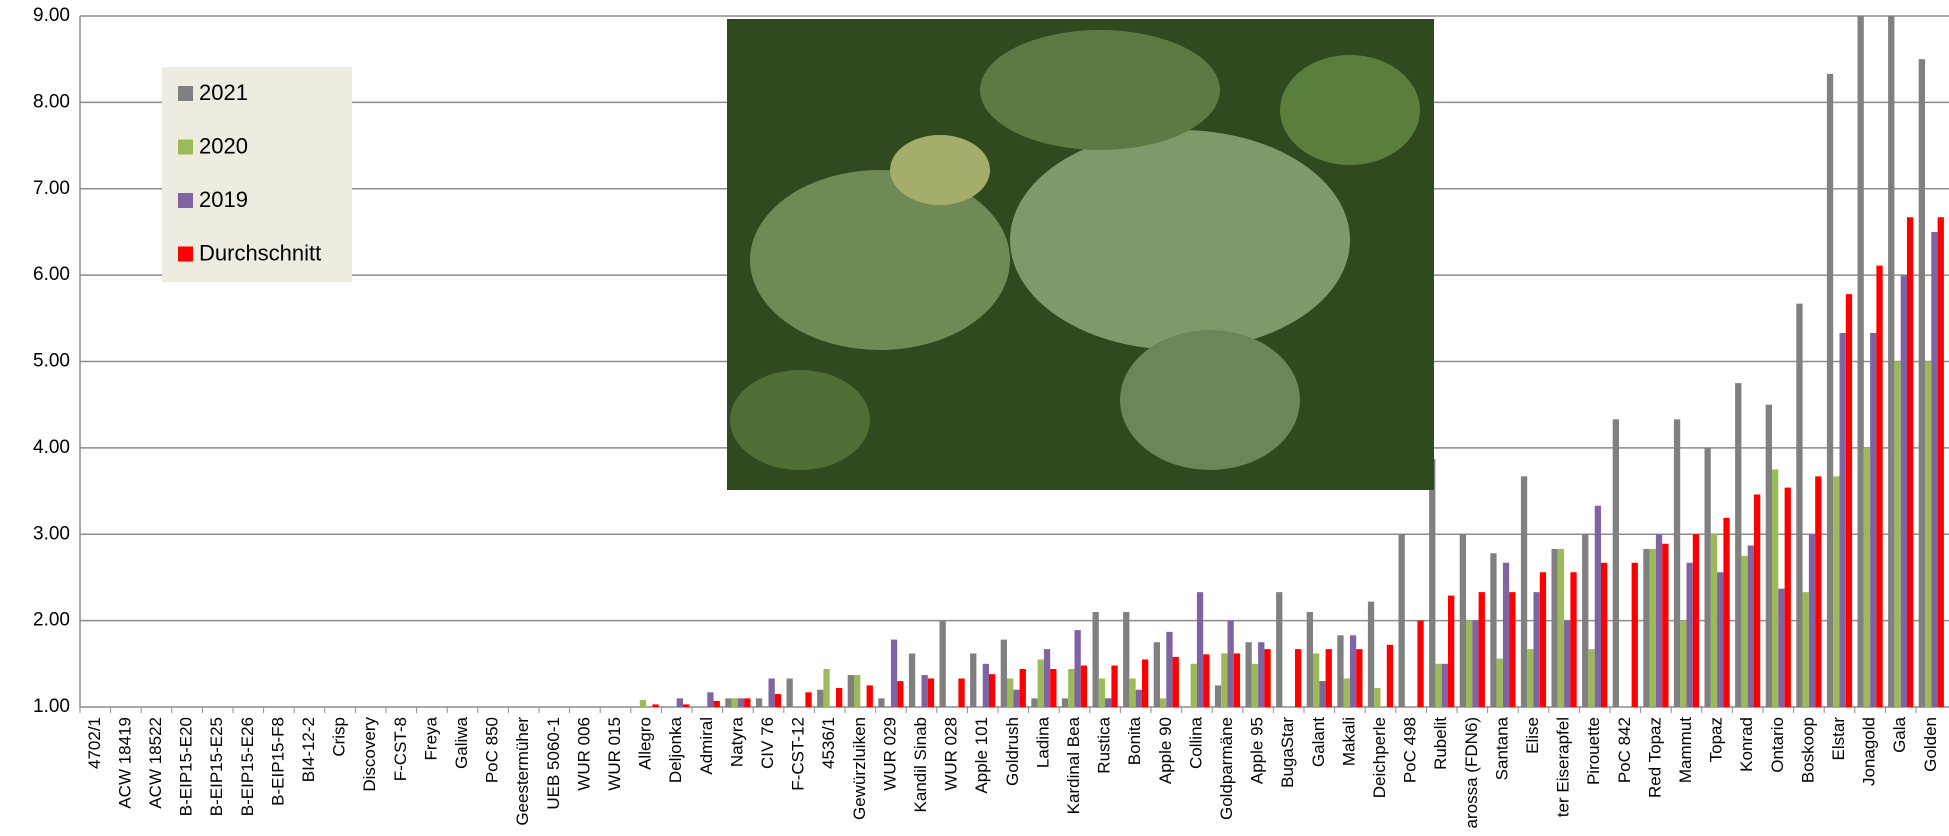 The height and width of the screenshot is (836, 1949). I want to click on x-tick-label: Admiral, so click(706, 746).